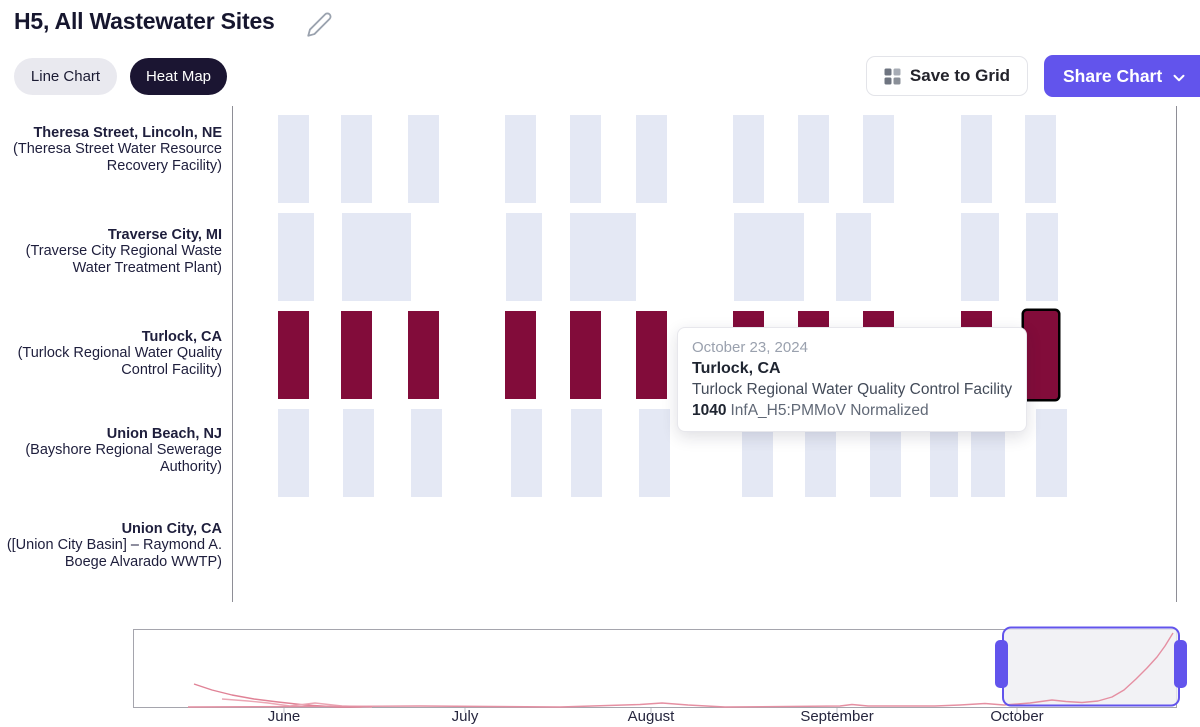 This screenshot has width=1200, height=727. What do you see at coordinates (837, 716) in the screenshot?
I see `month-label: September` at bounding box center [837, 716].